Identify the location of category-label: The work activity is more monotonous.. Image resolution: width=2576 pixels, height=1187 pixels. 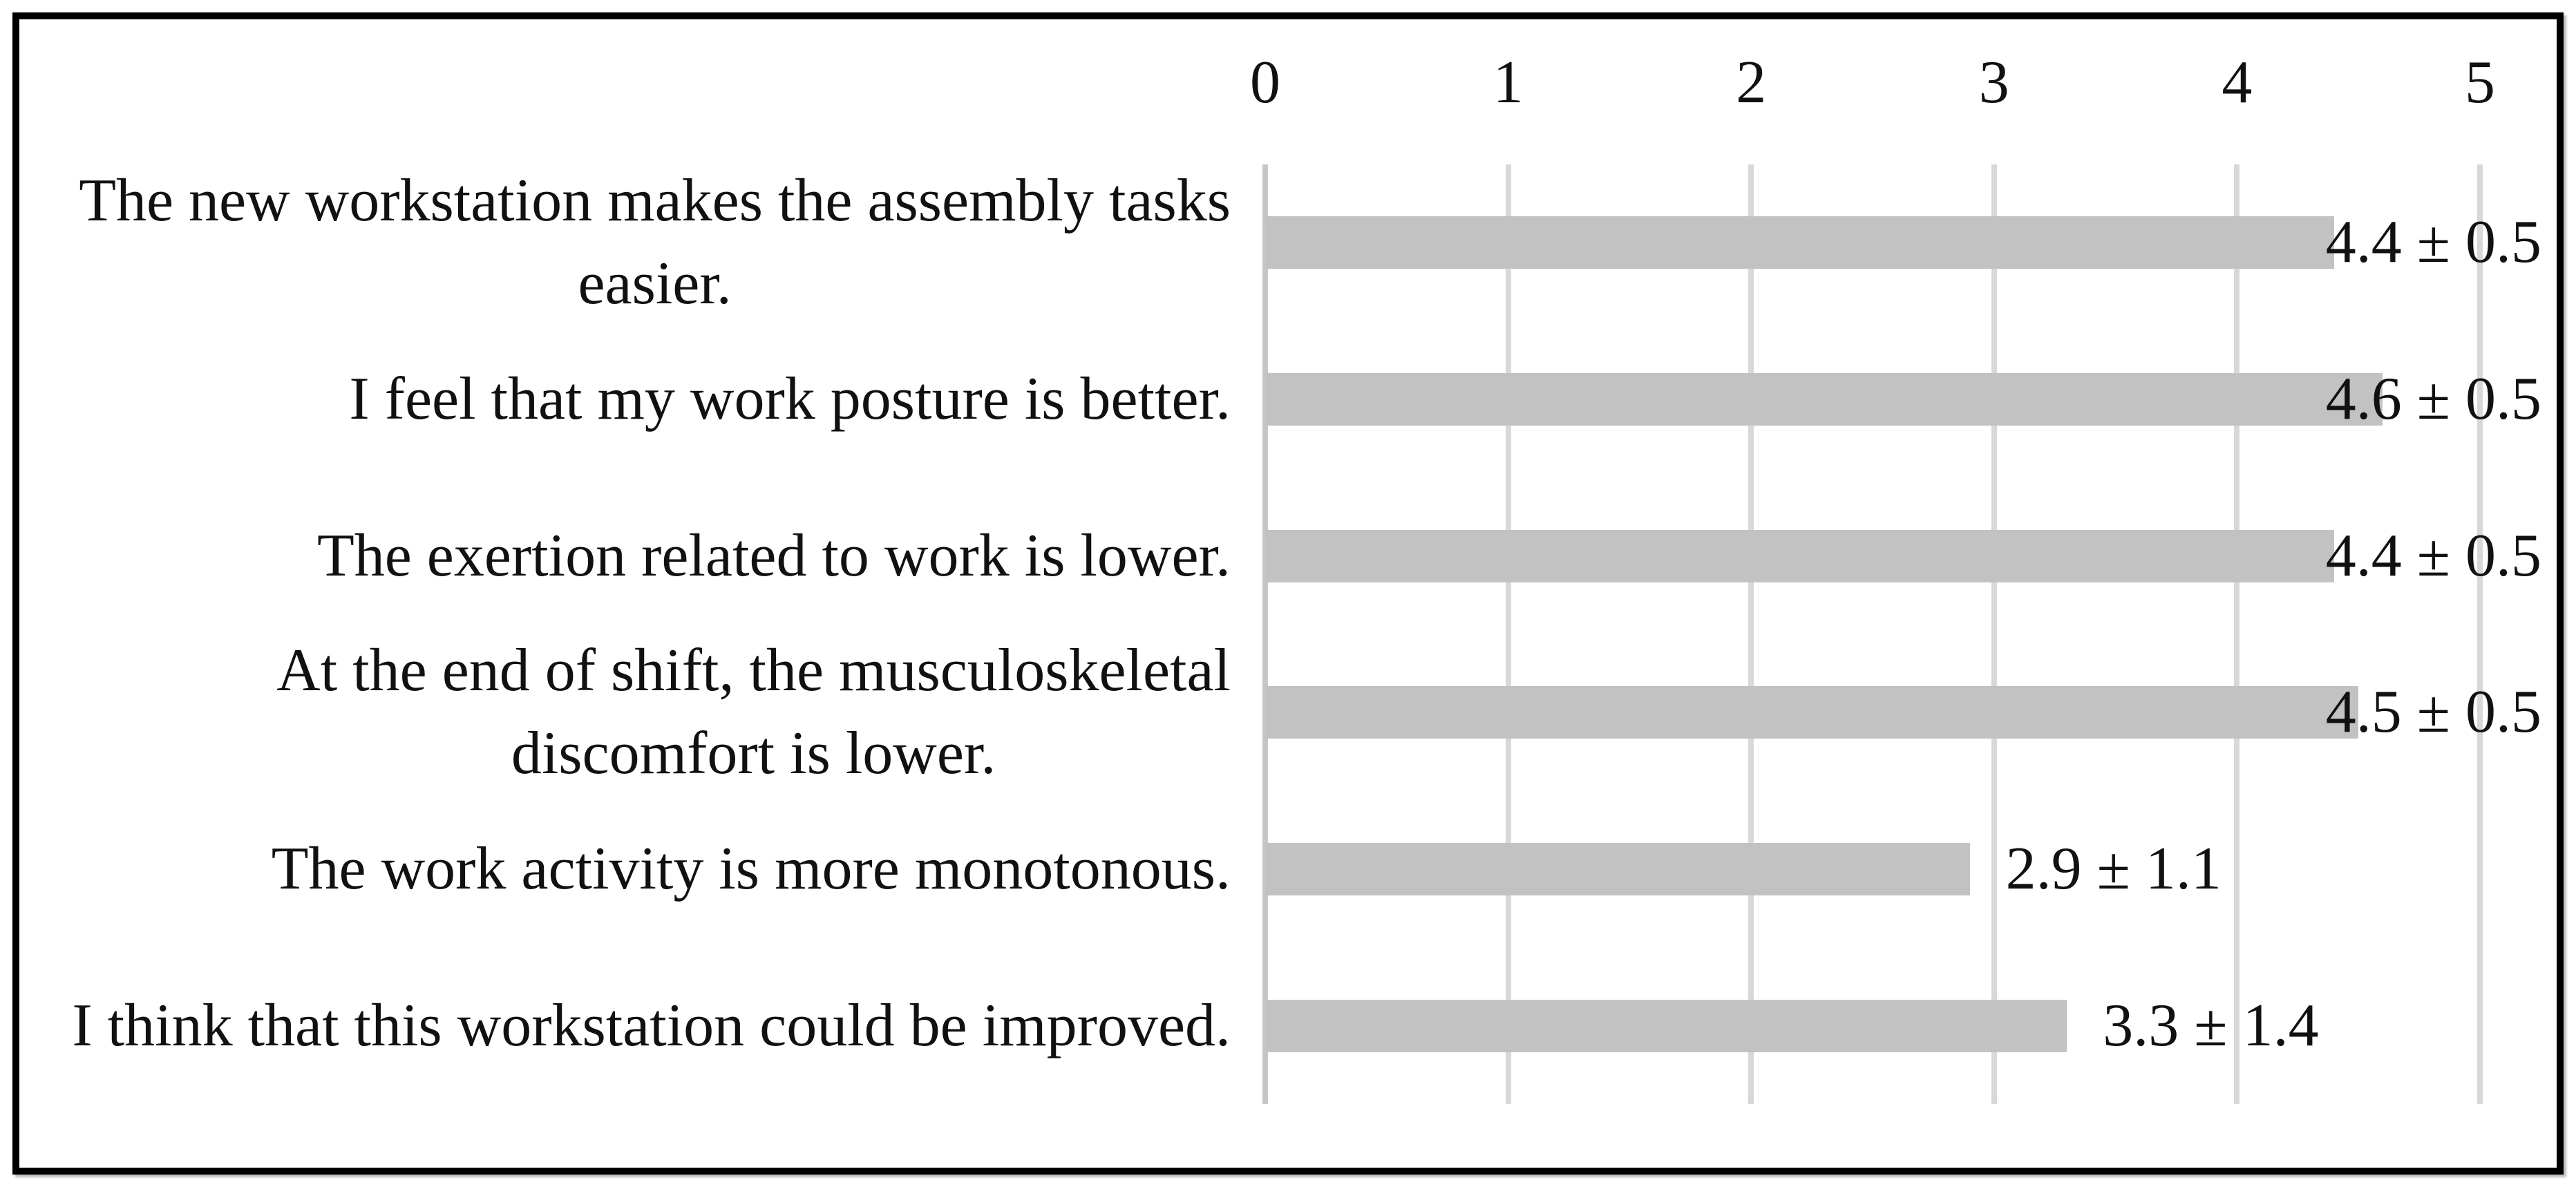
(751, 869).